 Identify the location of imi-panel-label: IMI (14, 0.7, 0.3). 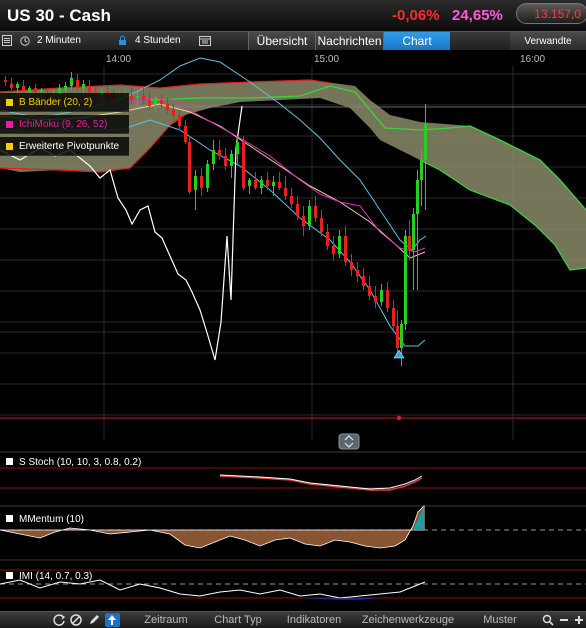
(49, 576).